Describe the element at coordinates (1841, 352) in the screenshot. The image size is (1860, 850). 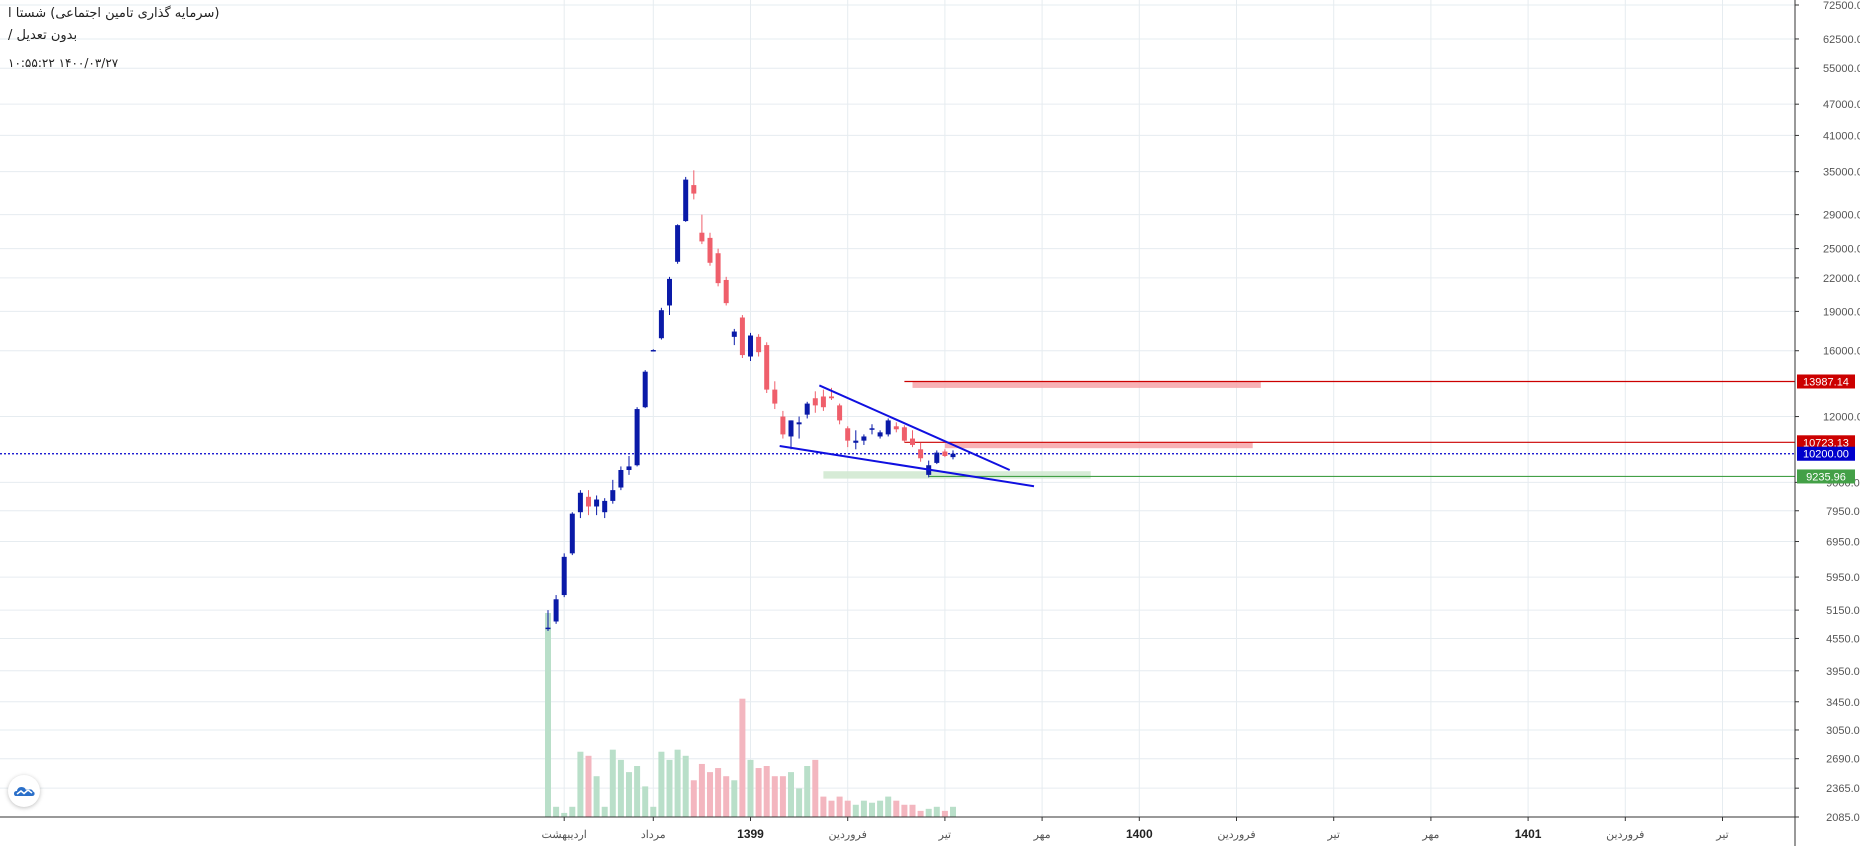
I see `y-tick-label: 16000.00` at that location.